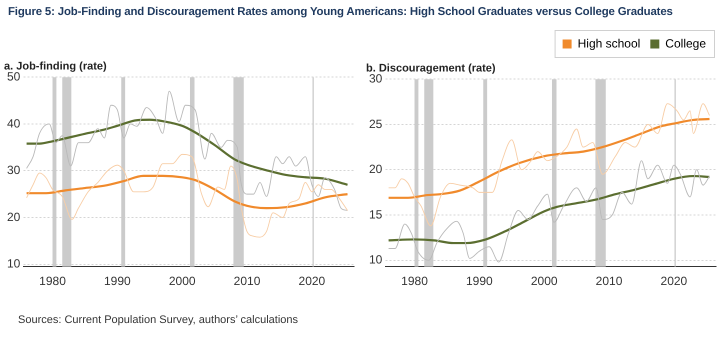 The height and width of the screenshot is (345, 726). I want to click on y-tick-label: 40, so click(13, 123).